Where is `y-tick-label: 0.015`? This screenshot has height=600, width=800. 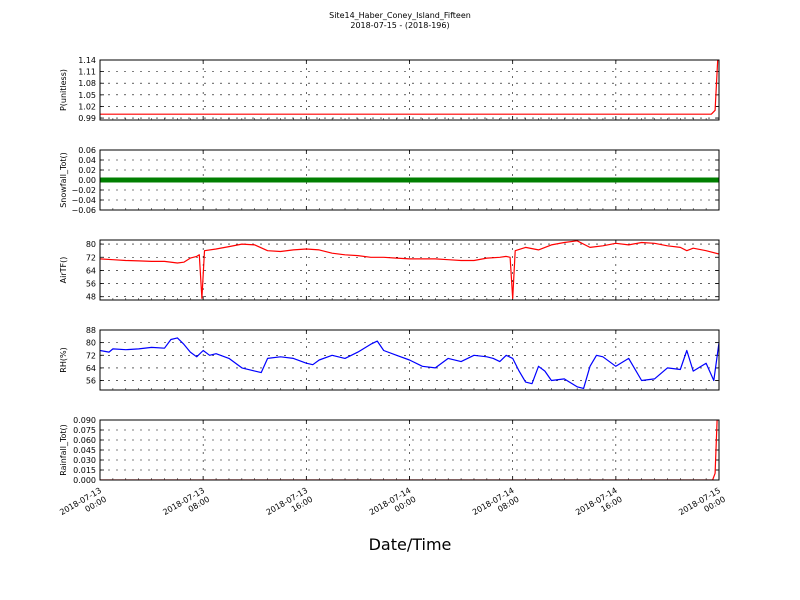 y-tick-label: 0.015 is located at coordinates (84, 470).